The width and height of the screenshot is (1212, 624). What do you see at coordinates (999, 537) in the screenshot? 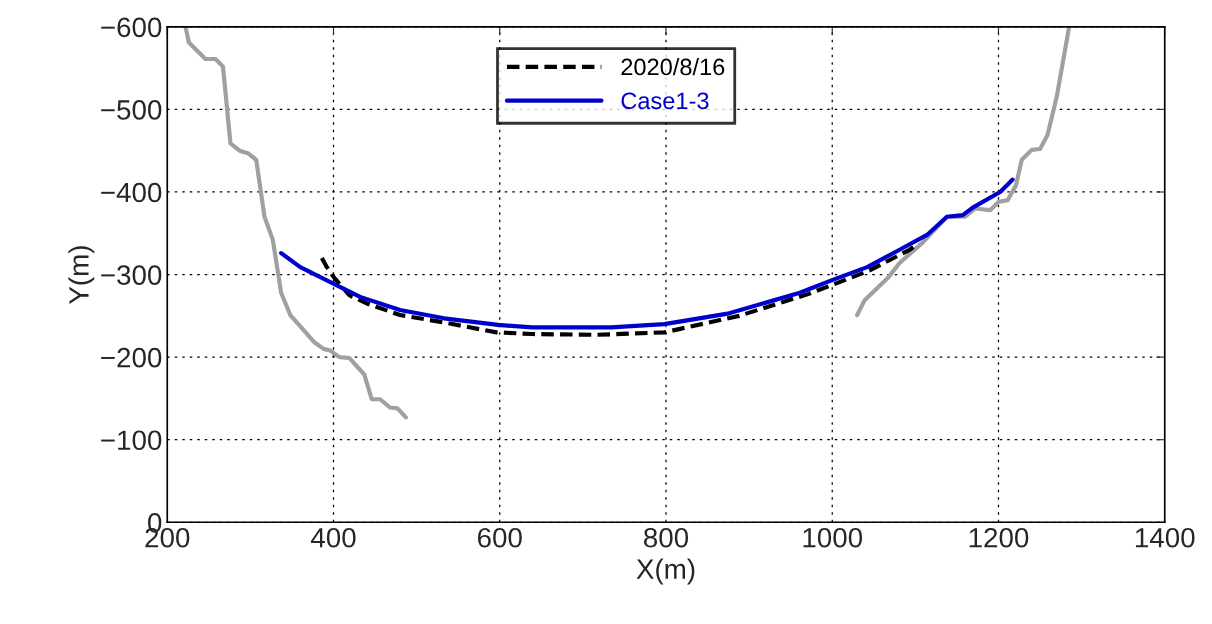
I see `x-tick-label: 1200` at bounding box center [999, 537].